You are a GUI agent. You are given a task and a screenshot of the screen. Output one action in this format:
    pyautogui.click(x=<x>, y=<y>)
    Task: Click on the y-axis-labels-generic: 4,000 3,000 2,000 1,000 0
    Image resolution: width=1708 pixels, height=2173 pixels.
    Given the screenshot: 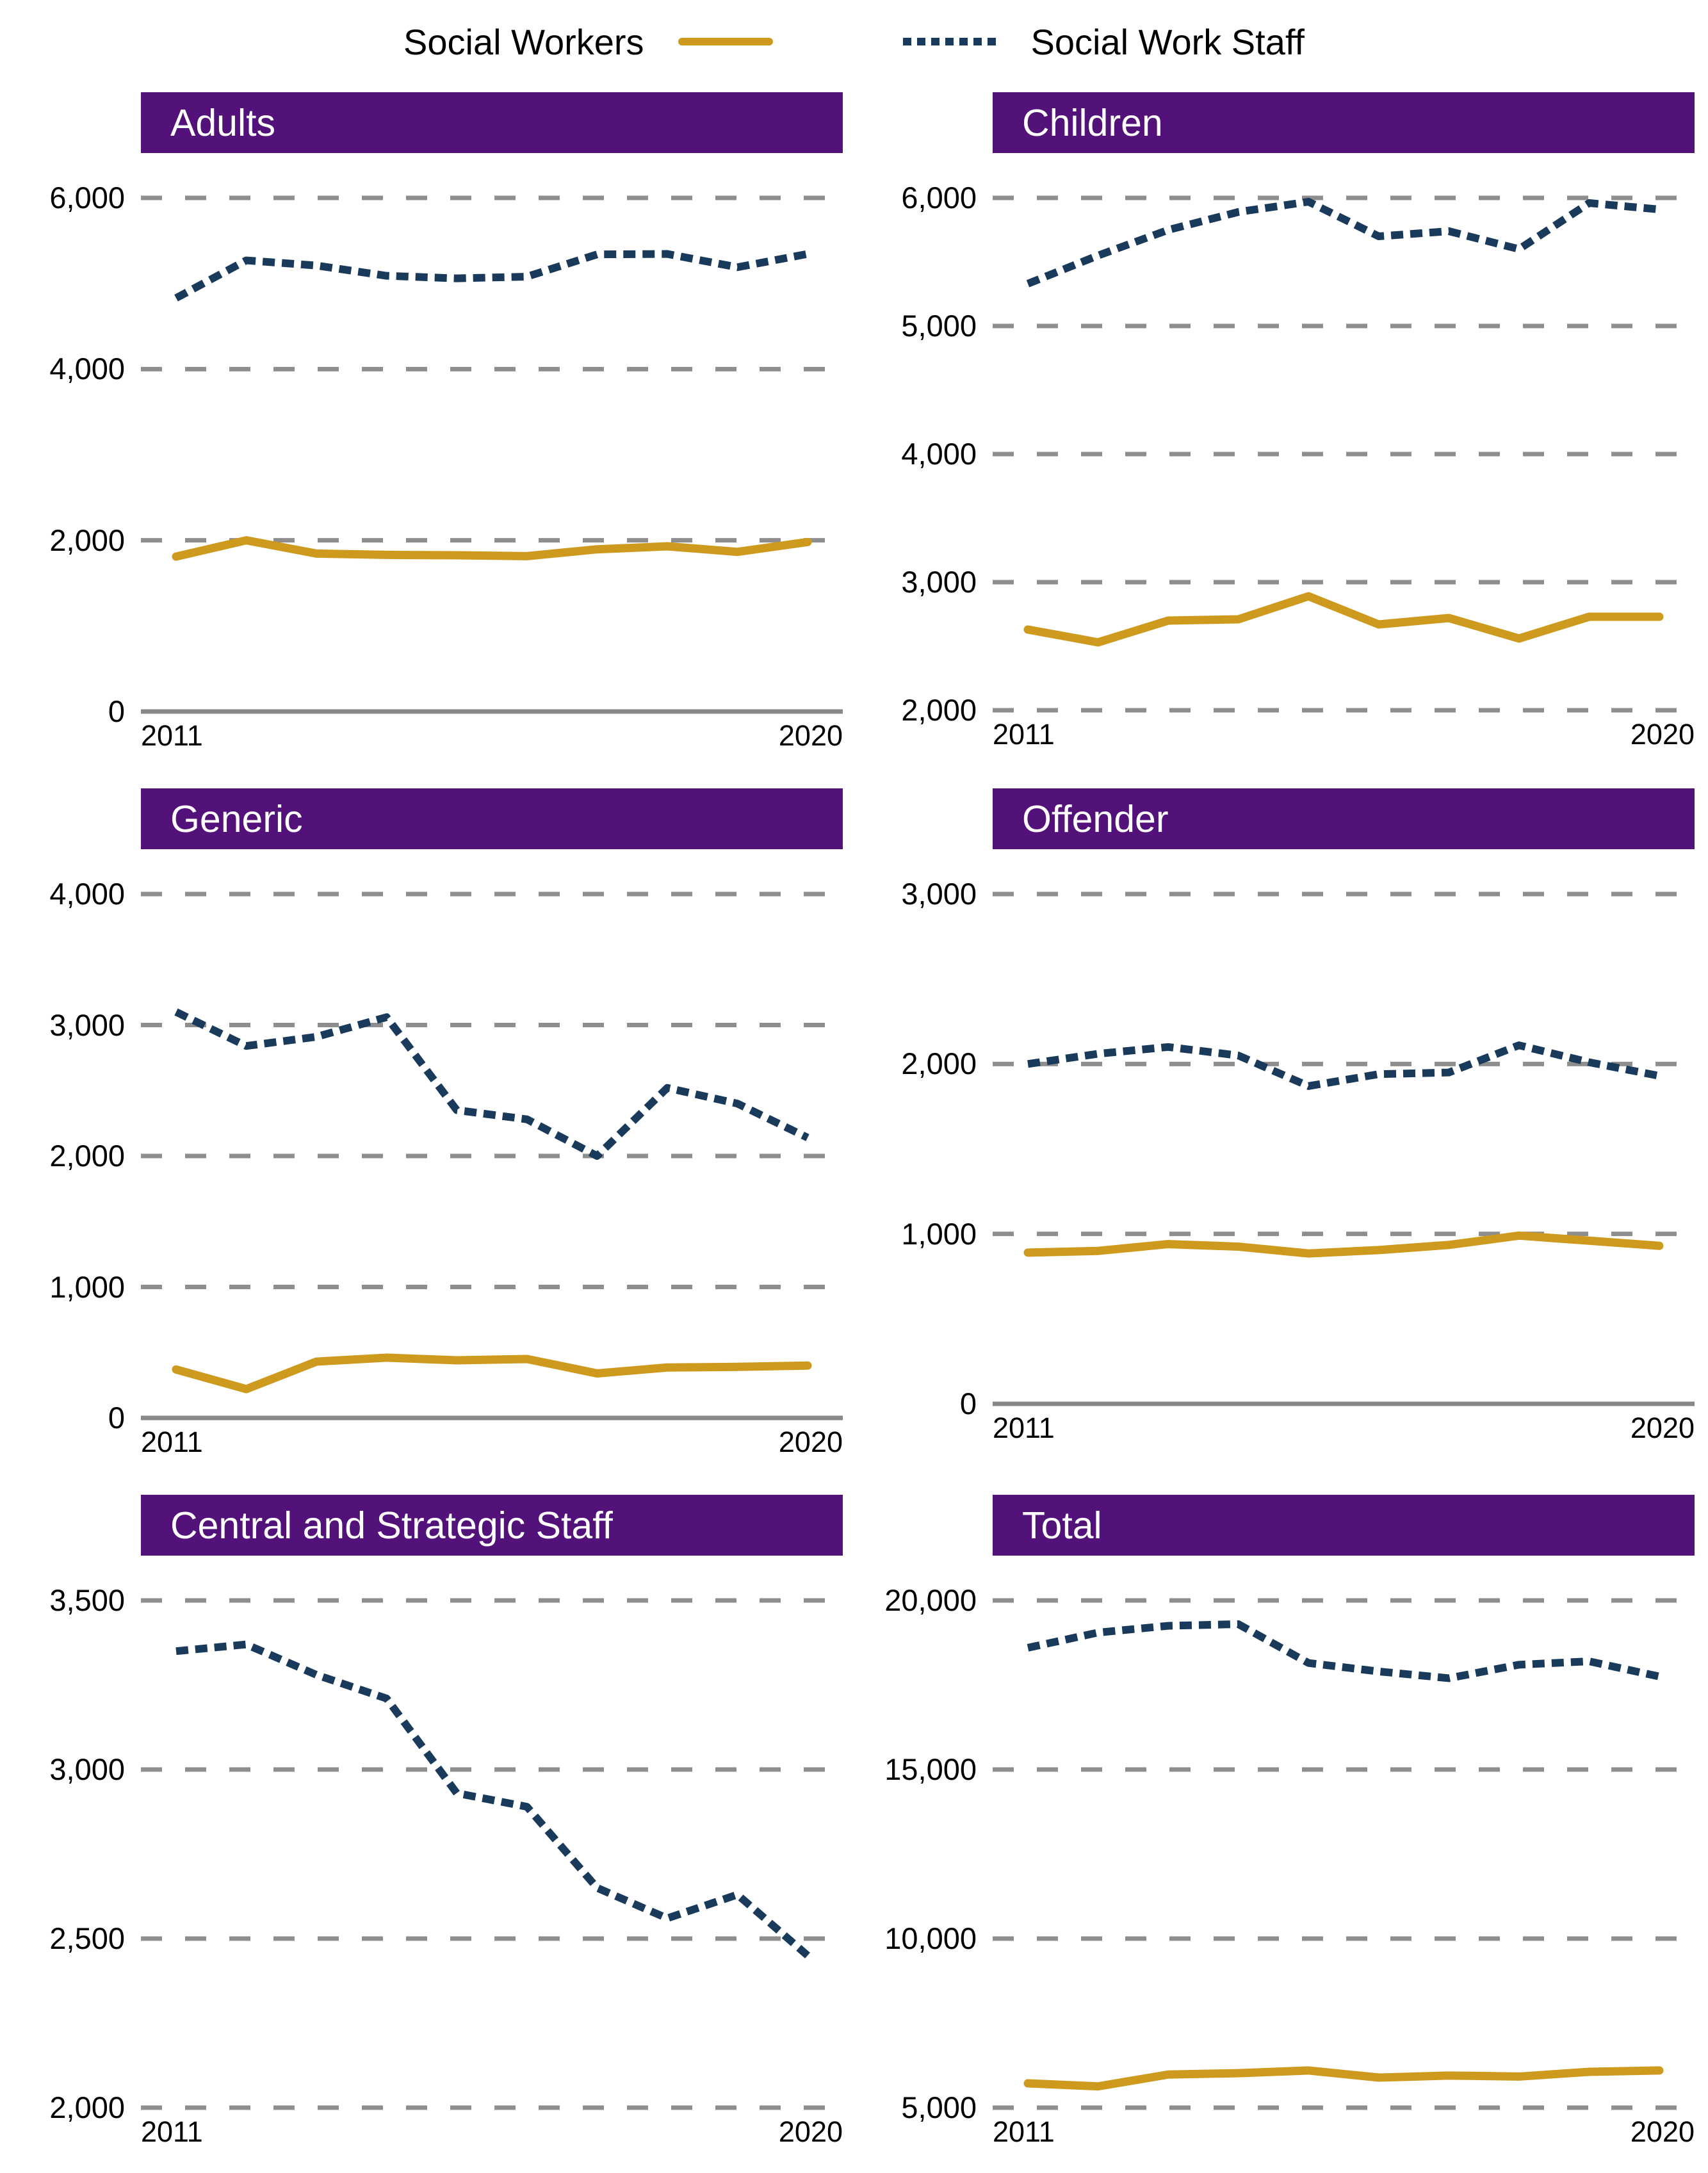 What is the action you would take?
    pyautogui.click(x=70, y=1123)
    